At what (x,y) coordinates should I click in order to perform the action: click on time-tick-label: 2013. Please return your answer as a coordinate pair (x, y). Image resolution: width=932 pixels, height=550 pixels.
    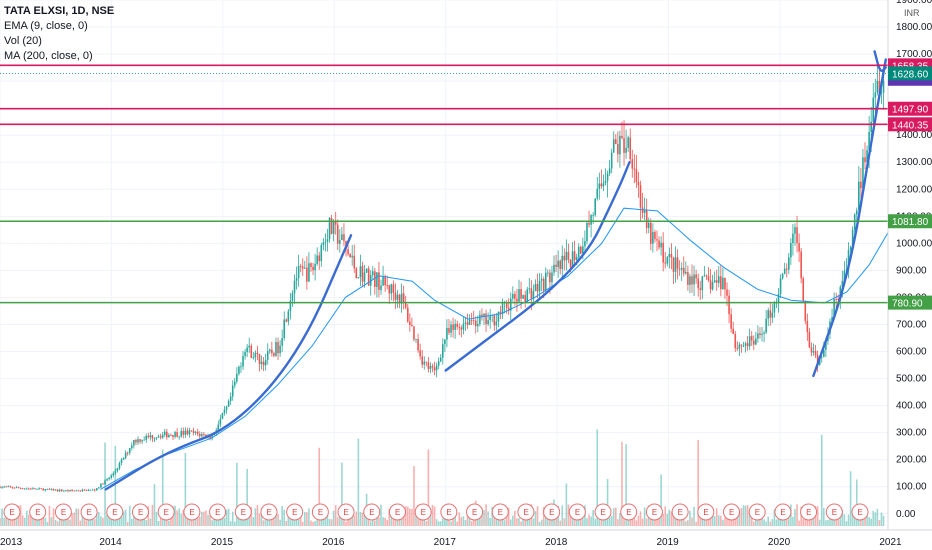
    Looking at the image, I should click on (11, 542).